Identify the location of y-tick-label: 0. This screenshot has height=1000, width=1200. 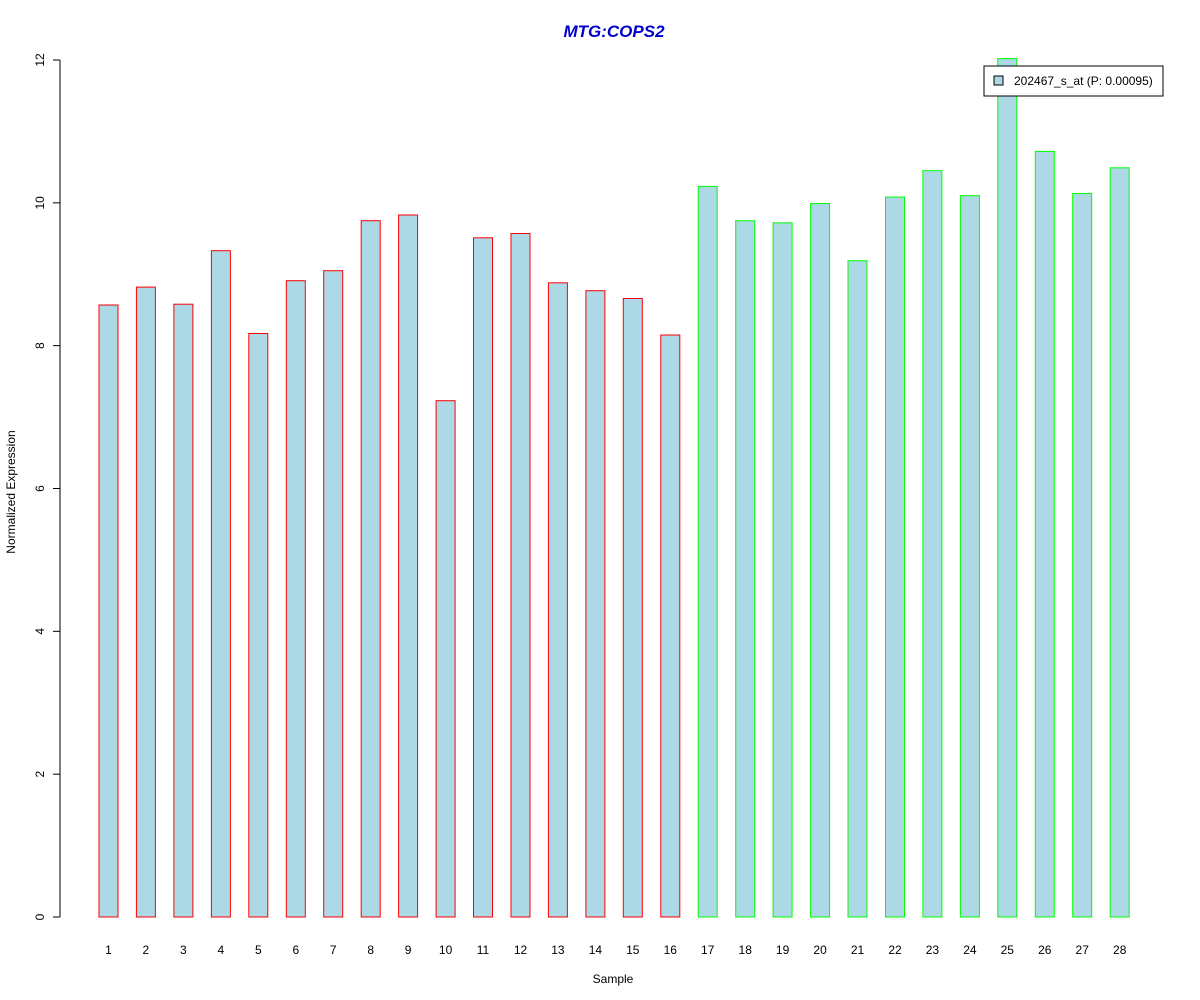
(40, 916).